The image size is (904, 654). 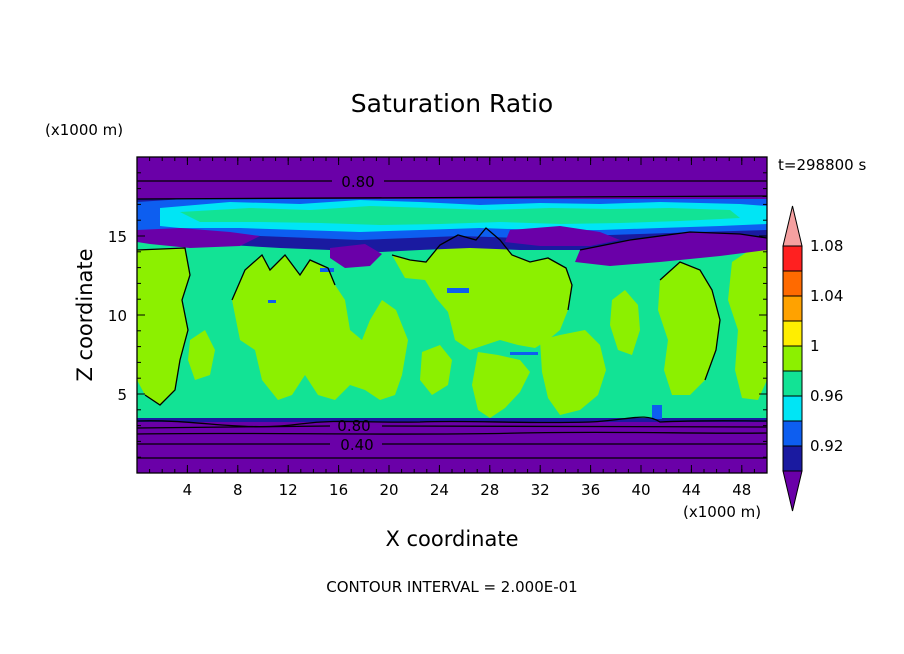 What do you see at coordinates (722, 512) in the screenshot?
I see `x-axis-unit: (x1000 m)` at bounding box center [722, 512].